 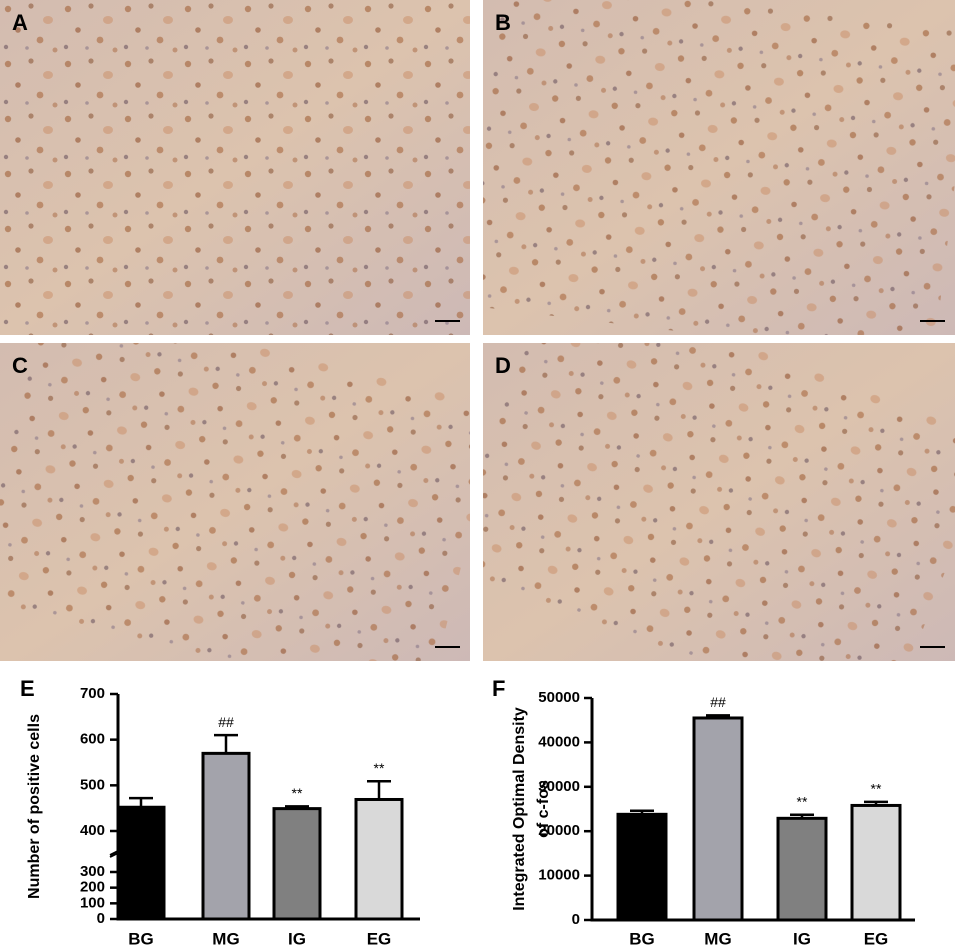 I want to click on panel-label: F, so click(x=498, y=688).